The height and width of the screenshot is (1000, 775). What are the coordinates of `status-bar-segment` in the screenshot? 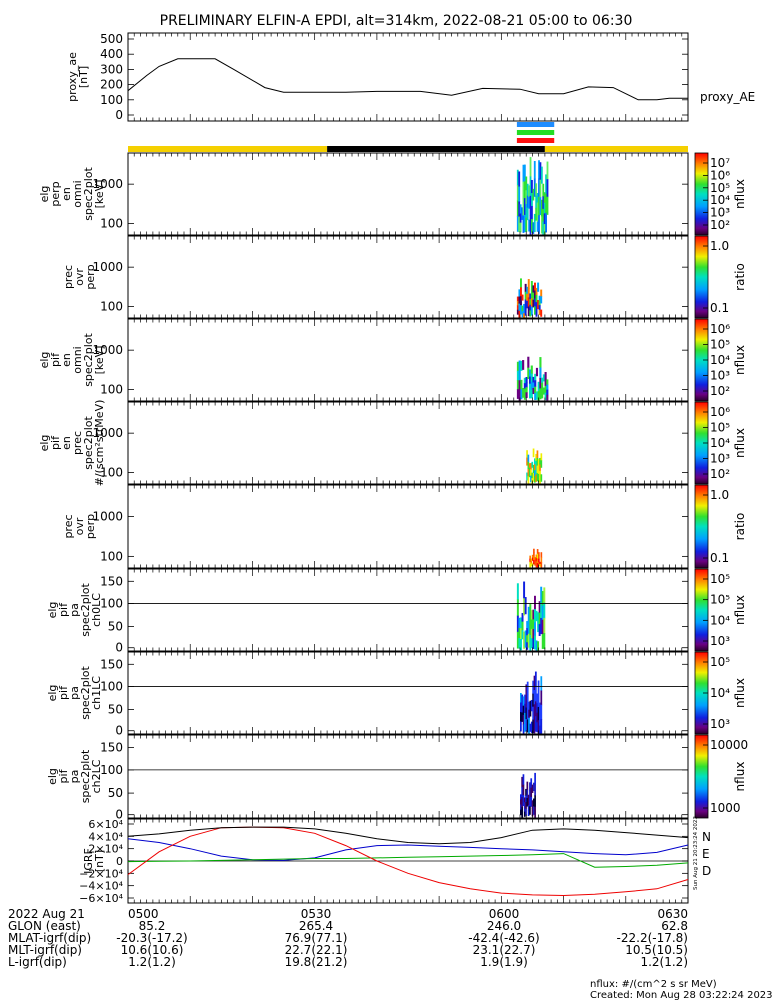 It's located at (228, 149).